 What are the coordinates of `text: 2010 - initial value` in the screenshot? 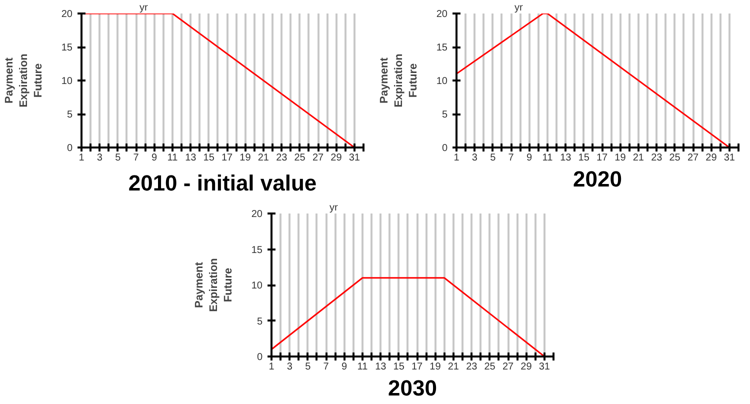 It's located at (222, 183).